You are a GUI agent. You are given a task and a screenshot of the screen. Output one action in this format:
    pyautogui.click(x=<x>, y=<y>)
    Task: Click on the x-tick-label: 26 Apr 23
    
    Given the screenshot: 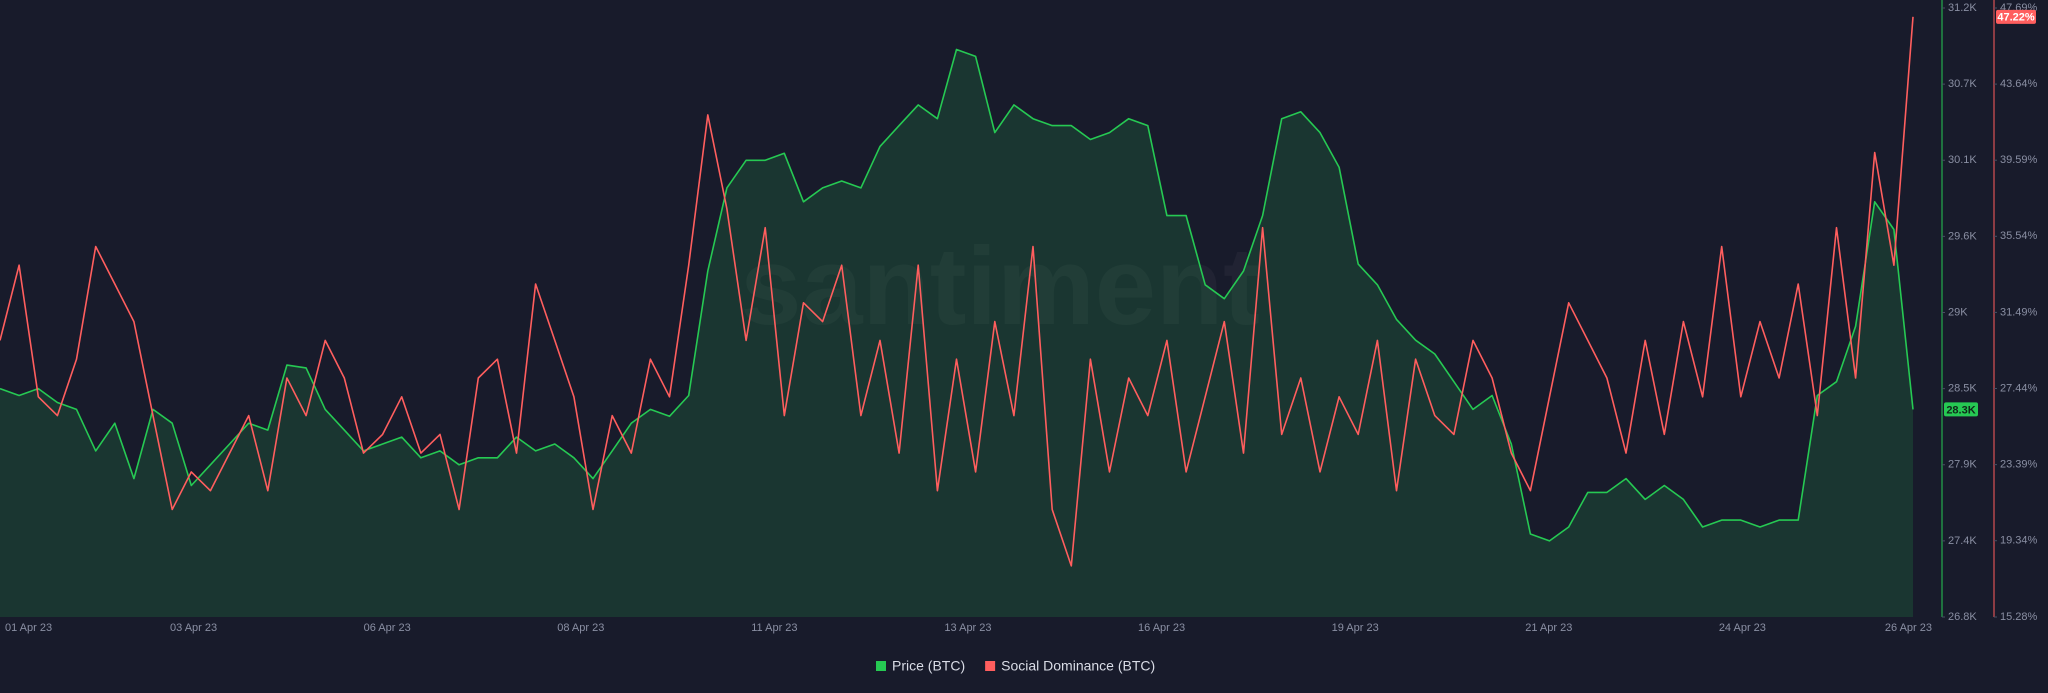 What is the action you would take?
    pyautogui.click(x=1908, y=628)
    